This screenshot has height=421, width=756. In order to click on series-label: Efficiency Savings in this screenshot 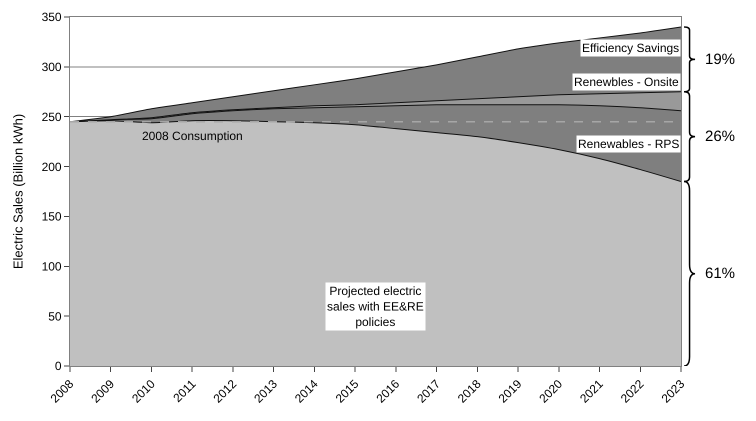, I will do `click(631, 48)`.